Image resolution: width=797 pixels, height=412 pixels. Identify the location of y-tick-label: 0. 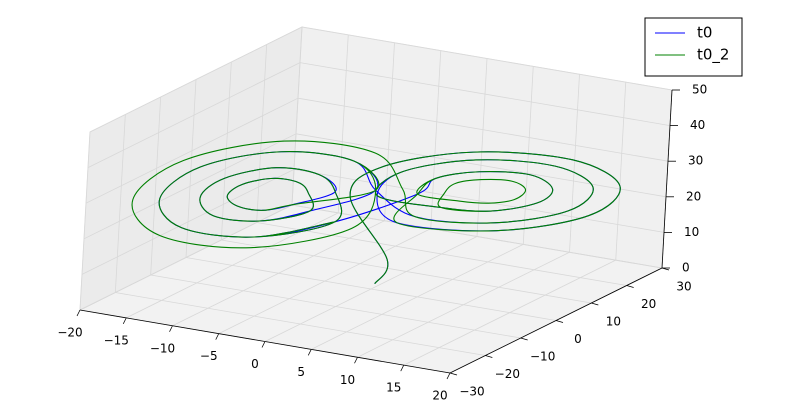
(578, 339).